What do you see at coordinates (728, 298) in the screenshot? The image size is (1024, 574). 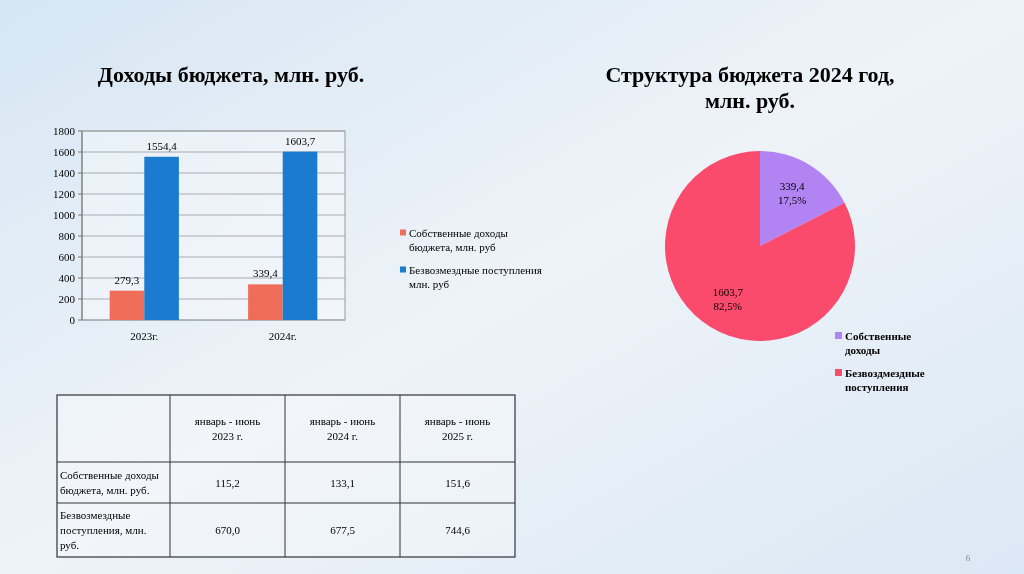 I see `data-label: 1603,7 82,5%` at bounding box center [728, 298].